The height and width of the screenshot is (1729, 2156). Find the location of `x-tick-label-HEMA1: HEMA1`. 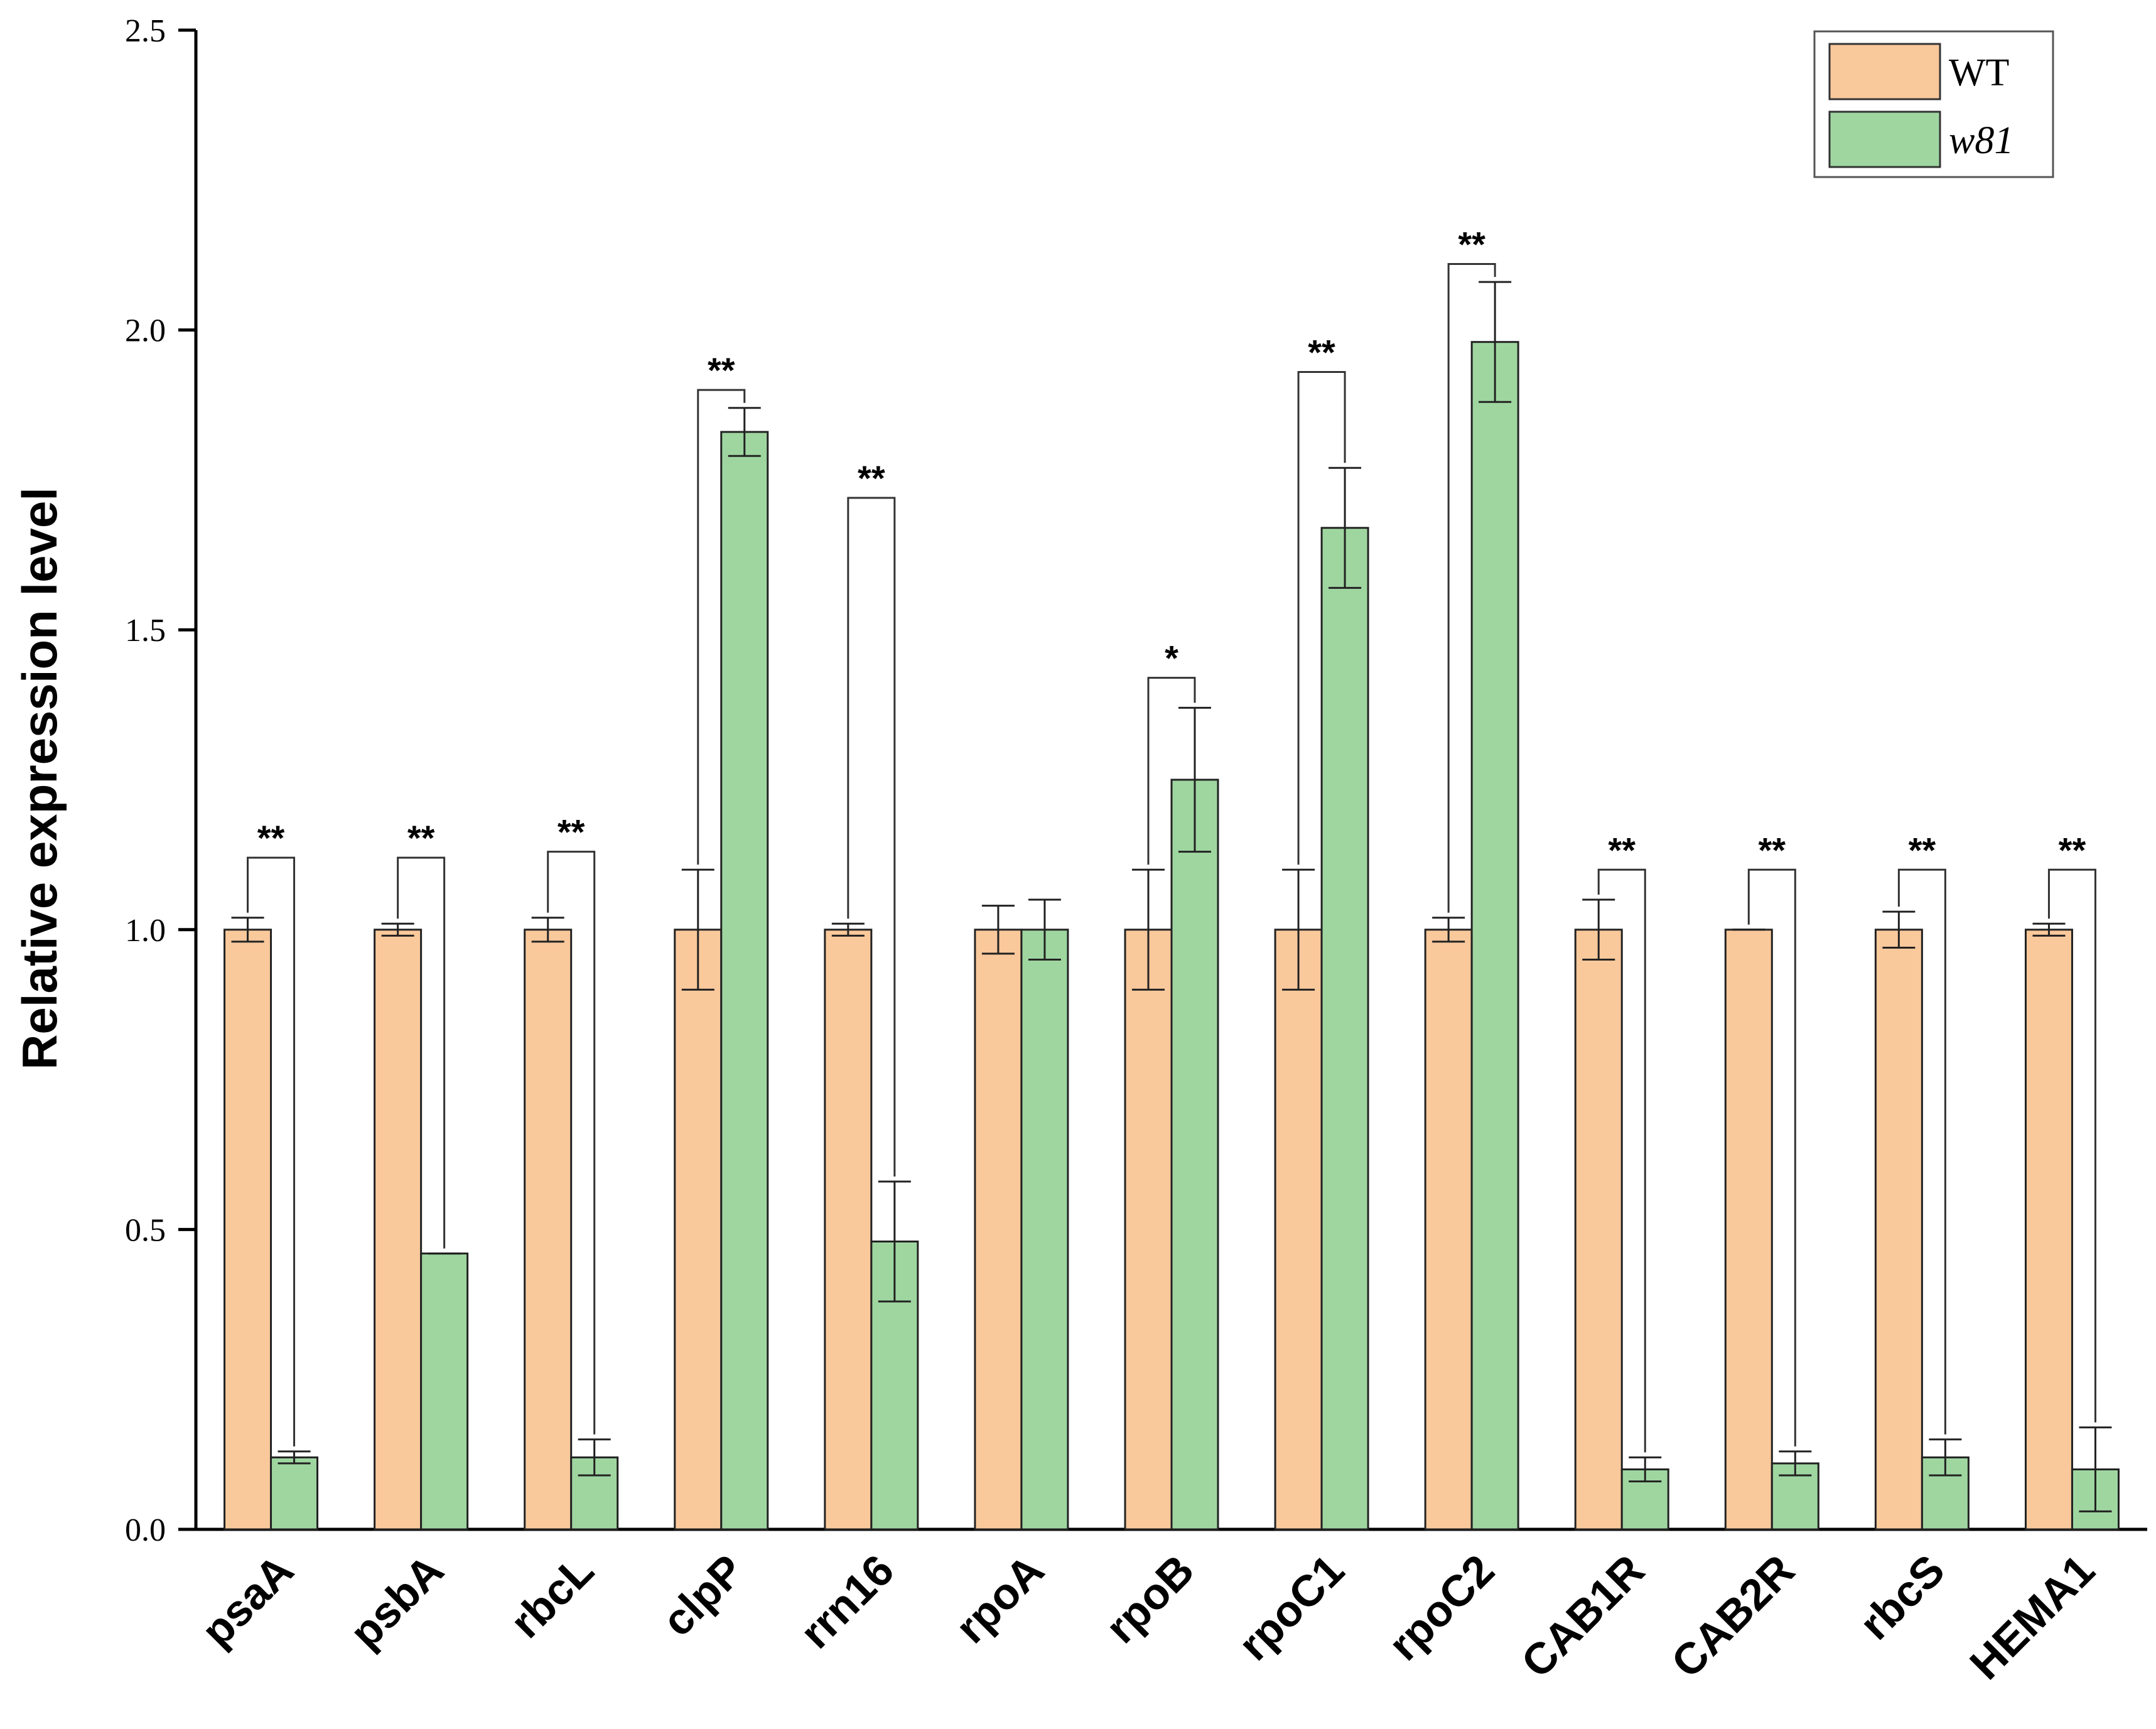

x-tick-label-HEMA1: HEMA1 is located at coordinates (2033, 1617).